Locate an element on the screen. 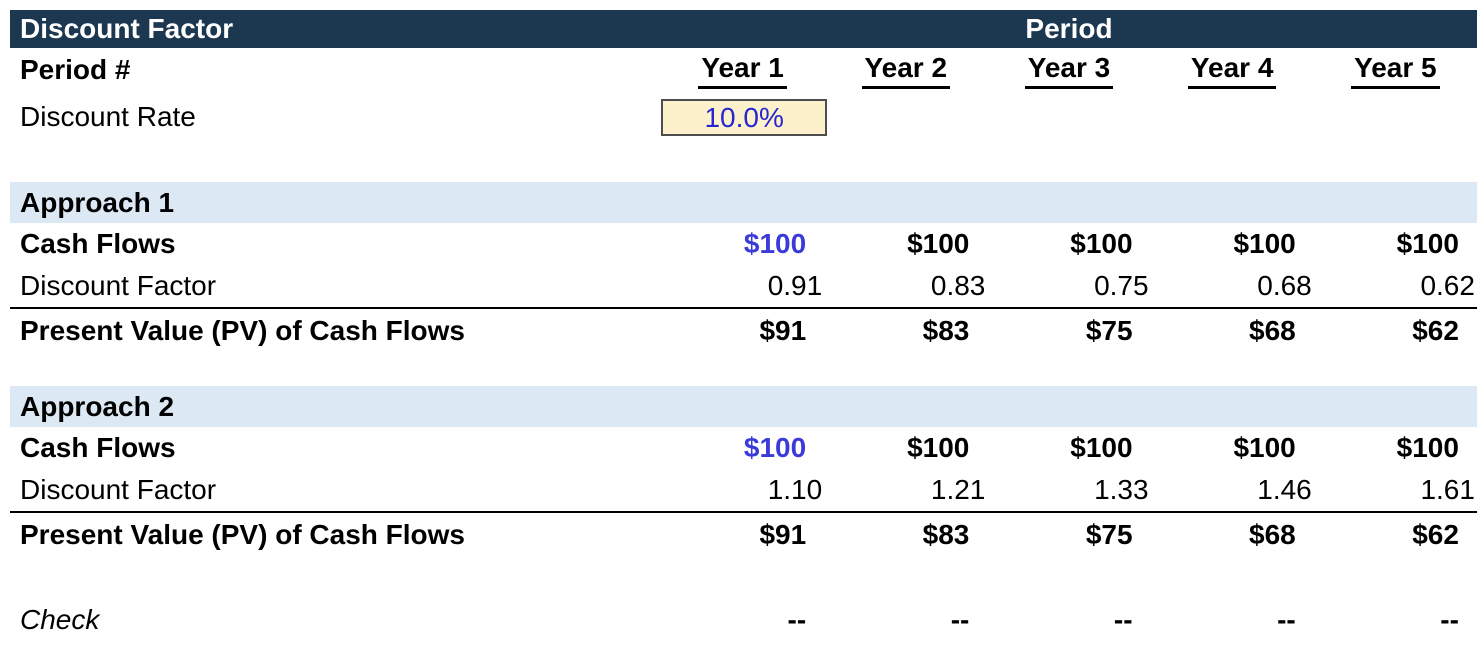 The image size is (1483, 646). period-number-label: Period # is located at coordinates (75, 69).